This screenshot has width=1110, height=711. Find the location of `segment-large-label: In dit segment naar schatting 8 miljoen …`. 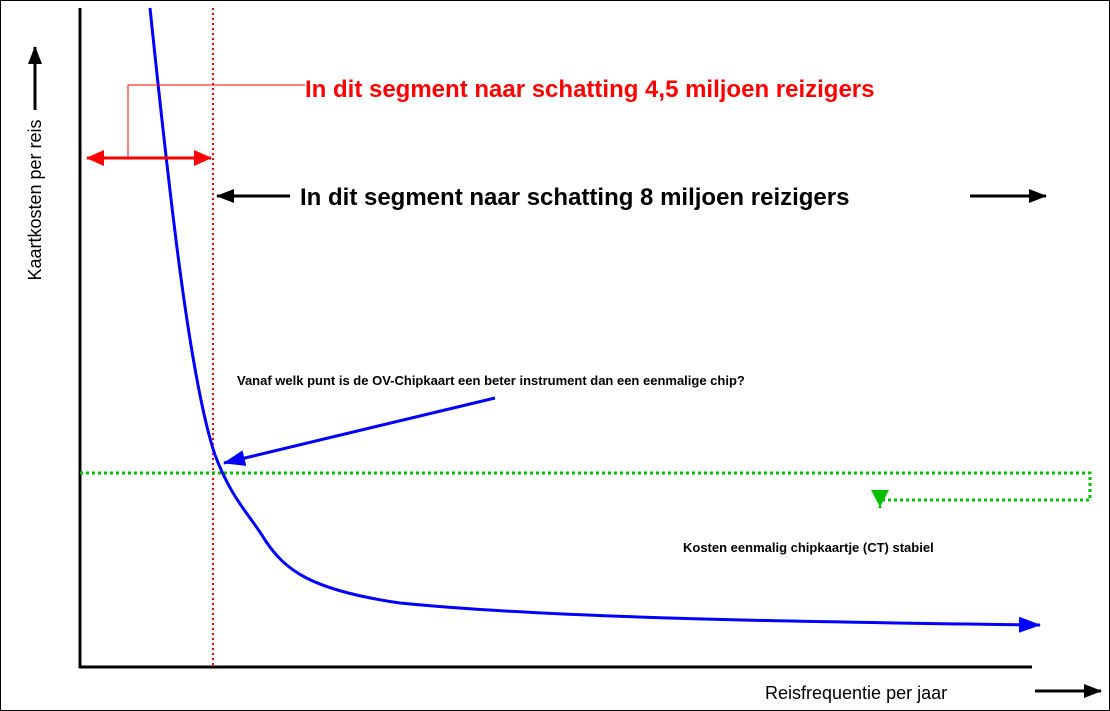

segment-large-label: In dit segment naar schatting 8 miljoen … is located at coordinates (574, 197).